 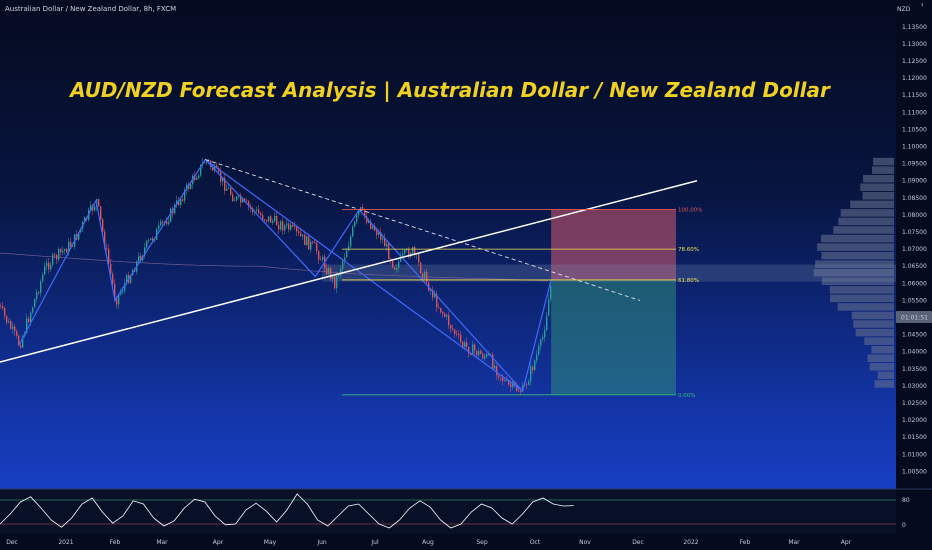 I want to click on oscillator-pane, so click(x=448, y=511).